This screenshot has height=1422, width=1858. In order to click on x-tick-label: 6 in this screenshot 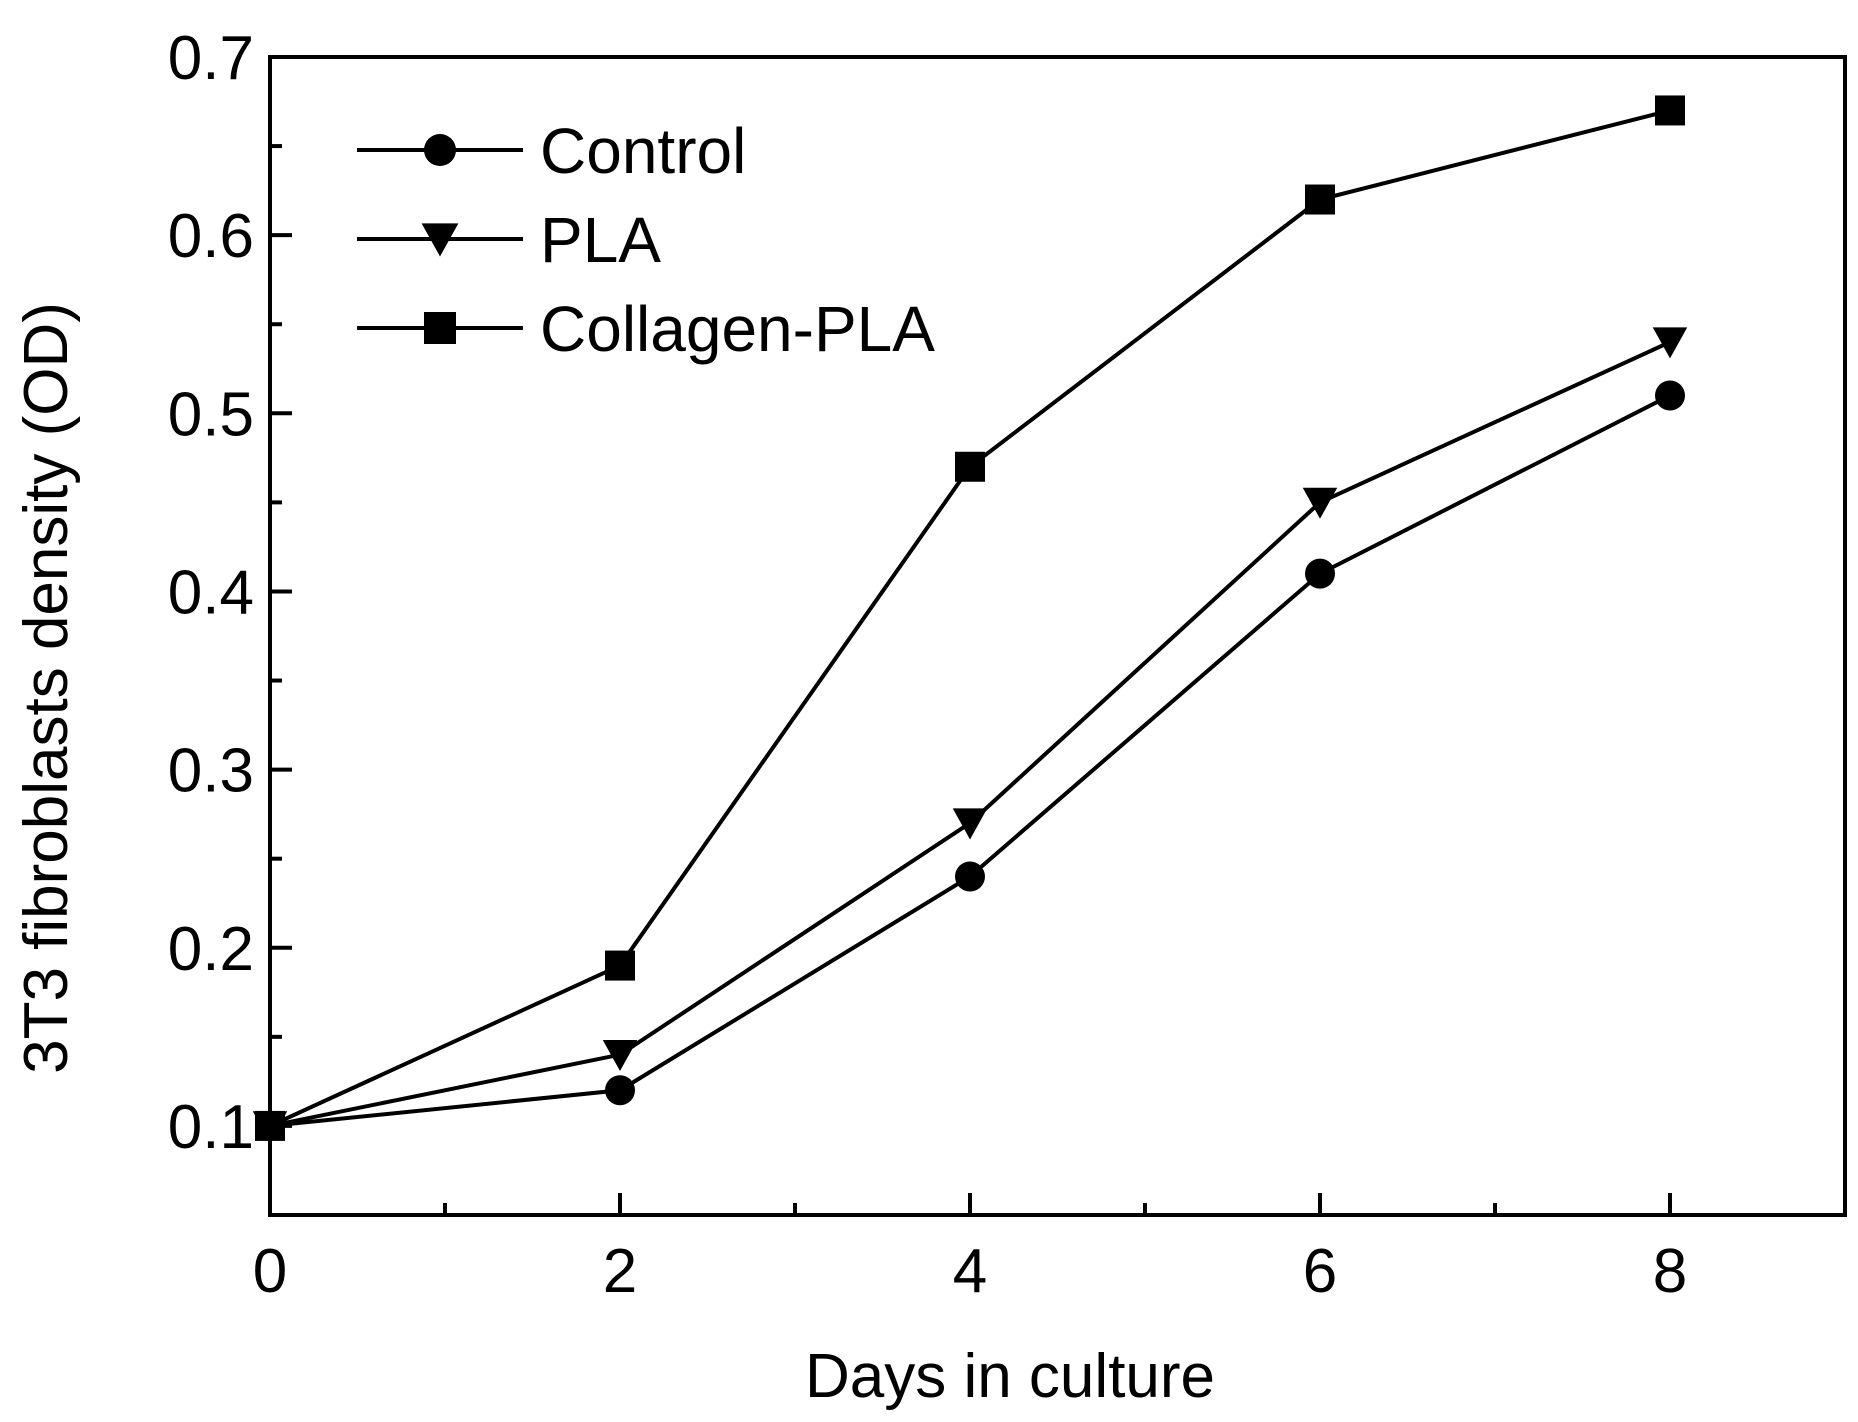, I will do `click(1320, 1271)`.